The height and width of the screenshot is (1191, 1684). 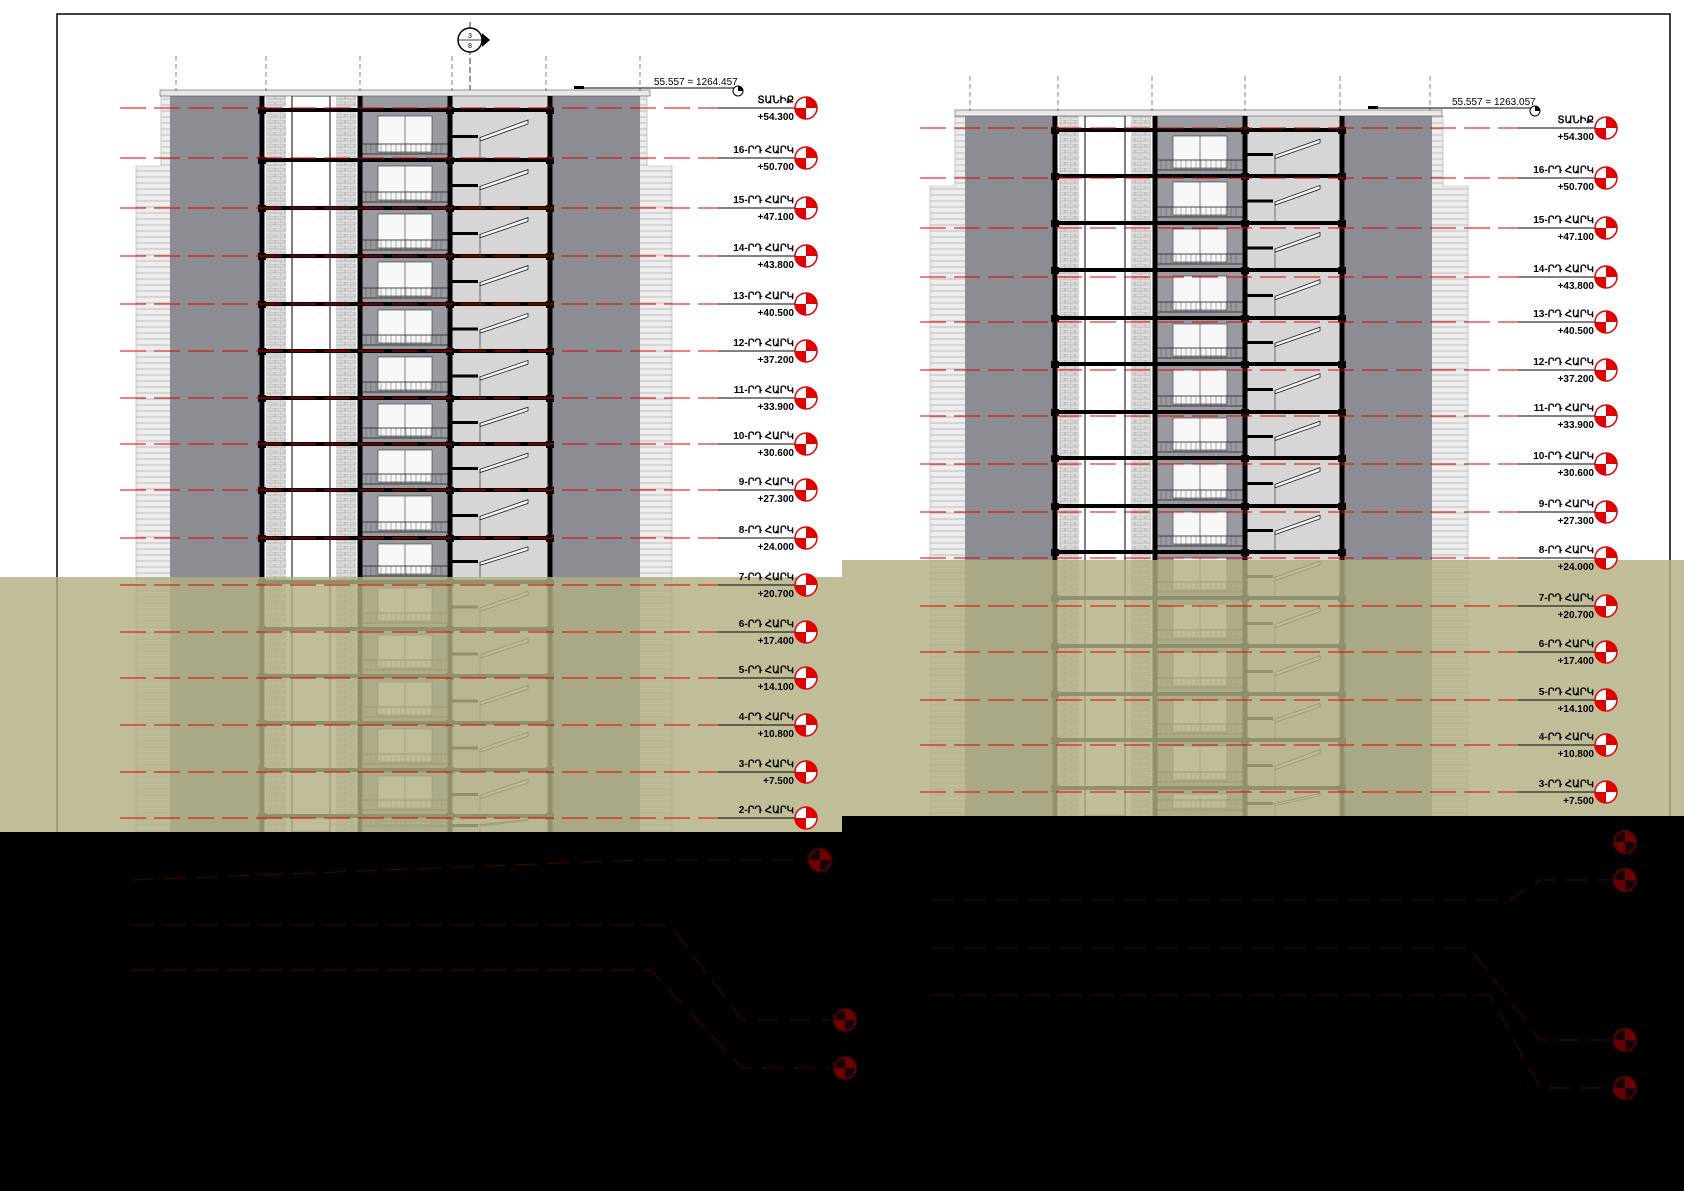 What do you see at coordinates (1578, 801) in the screenshot?
I see `level-value: +7.500` at bounding box center [1578, 801].